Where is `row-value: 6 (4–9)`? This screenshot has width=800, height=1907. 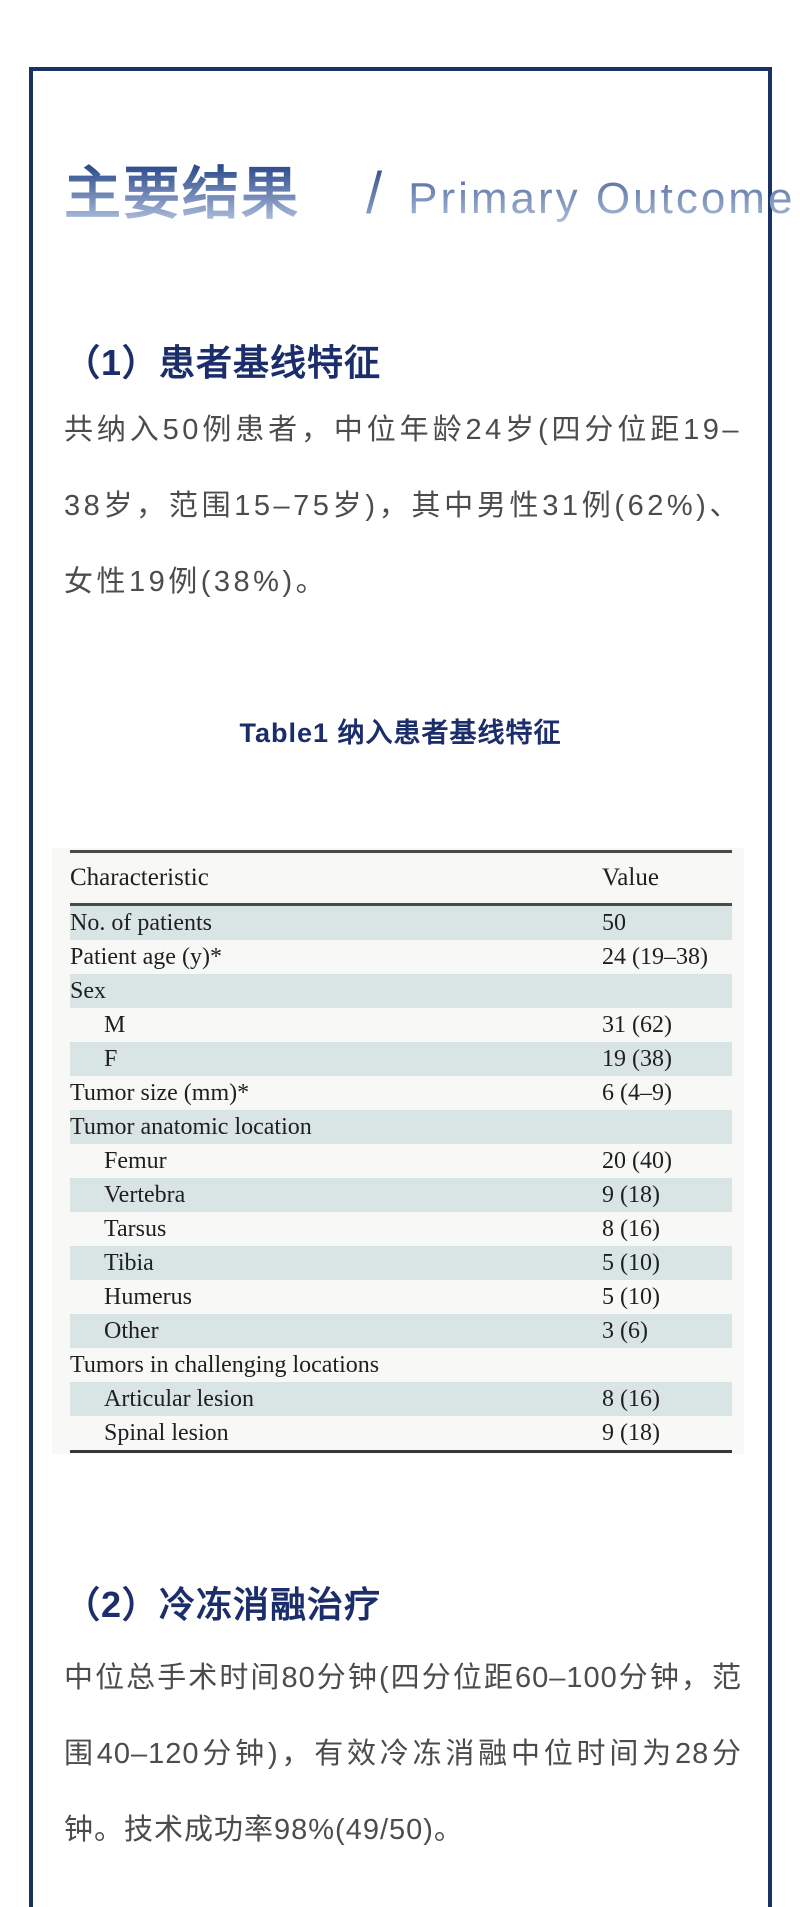
row-value: 6 (4–9) is located at coordinates (637, 1092).